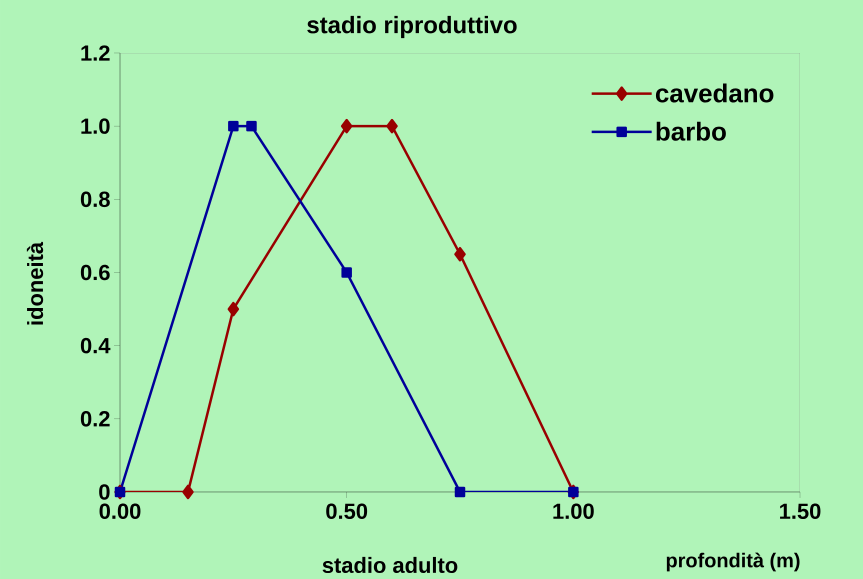 The height and width of the screenshot is (579, 863). What do you see at coordinates (390, 565) in the screenshot?
I see `text: stadio adulto` at bounding box center [390, 565].